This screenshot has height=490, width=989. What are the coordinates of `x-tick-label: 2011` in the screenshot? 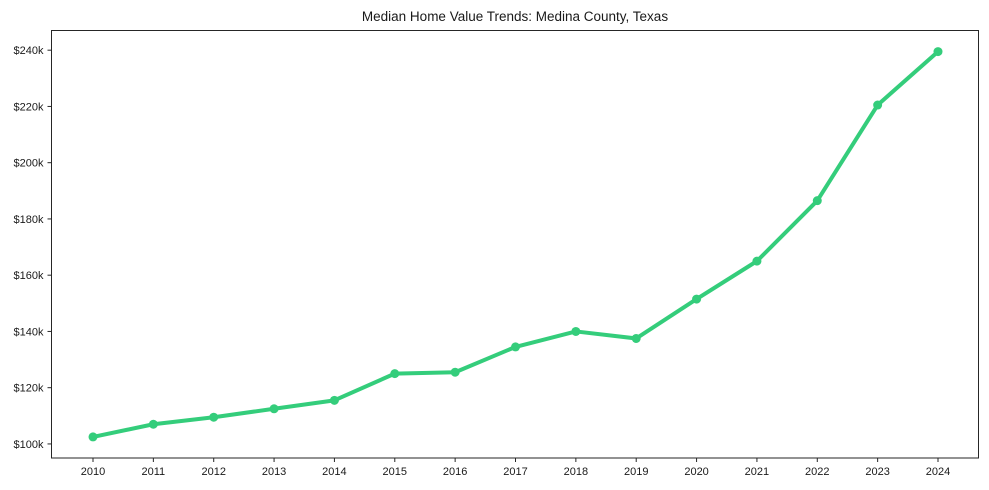 It's located at (154, 472).